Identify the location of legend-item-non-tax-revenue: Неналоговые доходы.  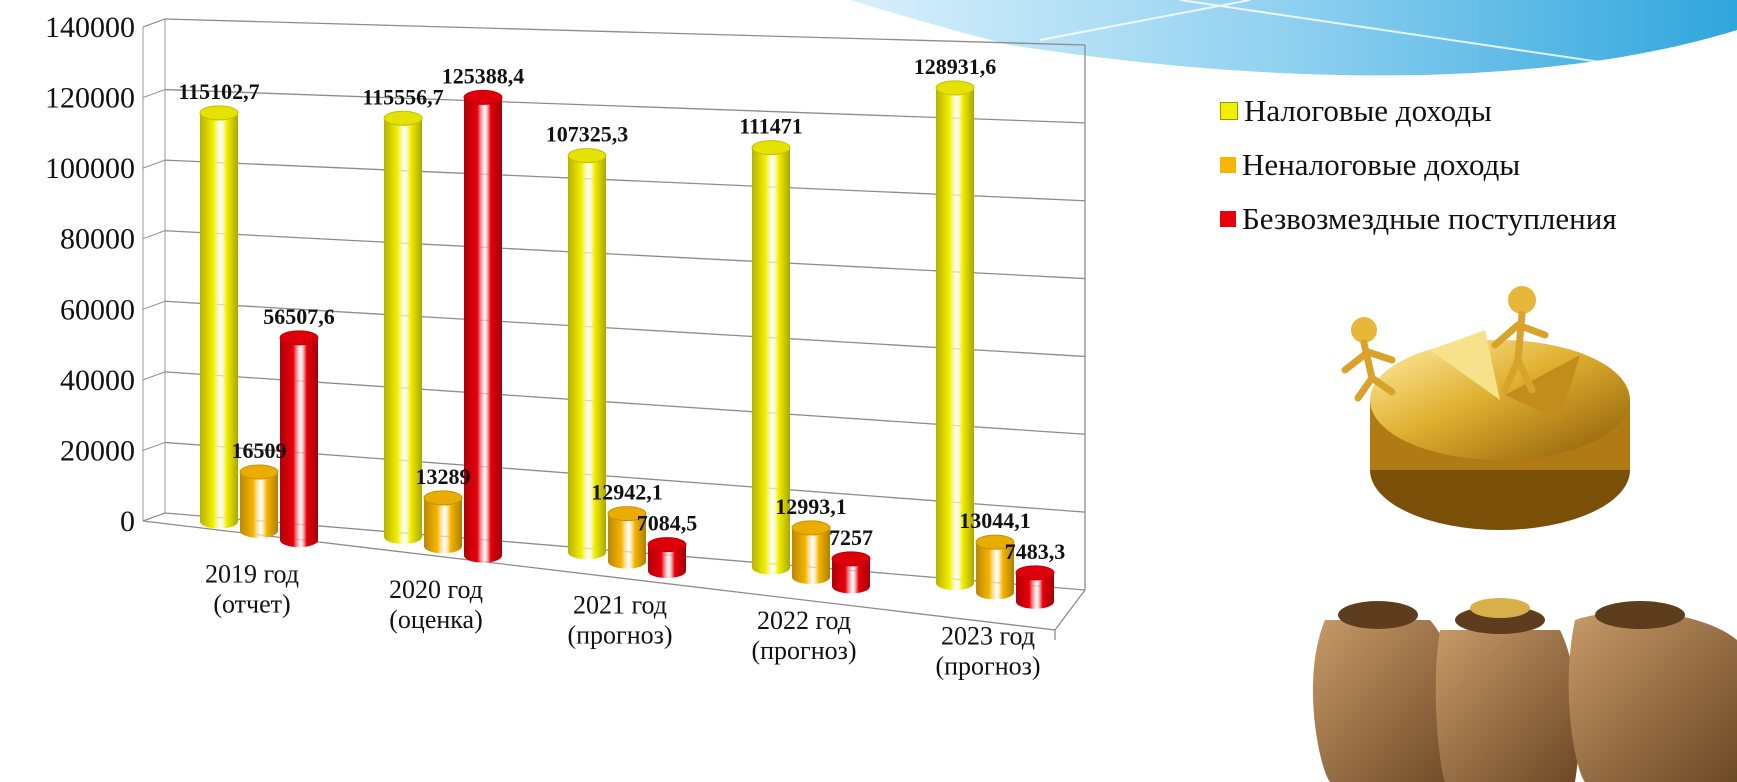
(1418, 165).